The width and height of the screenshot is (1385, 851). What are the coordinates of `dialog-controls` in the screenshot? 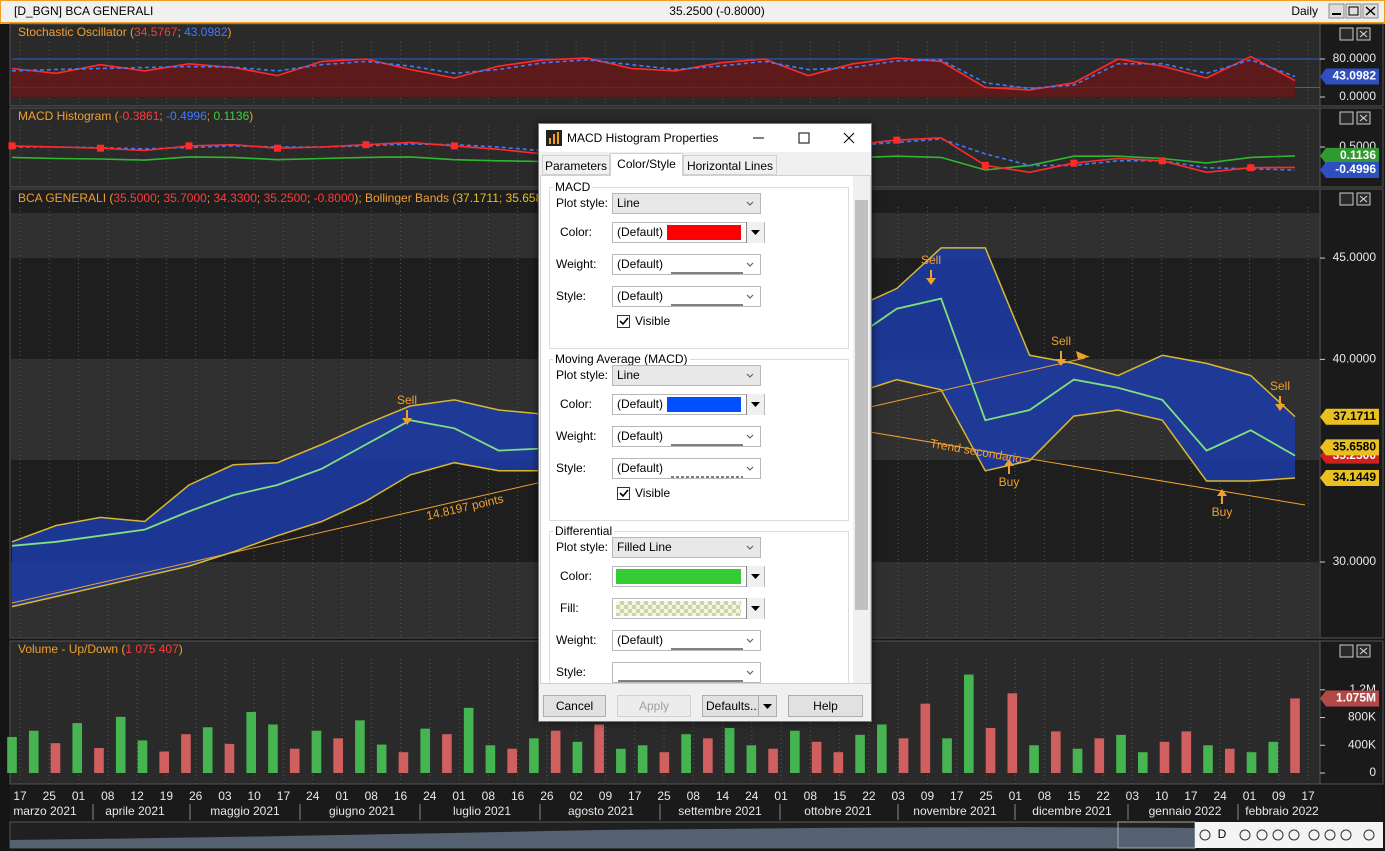 It's located at (804, 138).